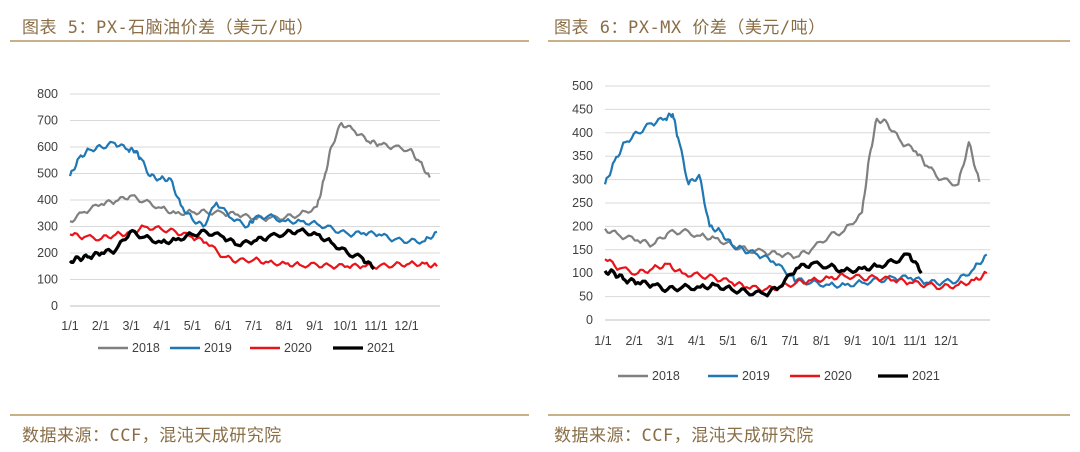 This screenshot has height=452, width=1080. I want to click on chart-title: 图表 5：PX-石脑油价差（美元/吨）, so click(168, 28).